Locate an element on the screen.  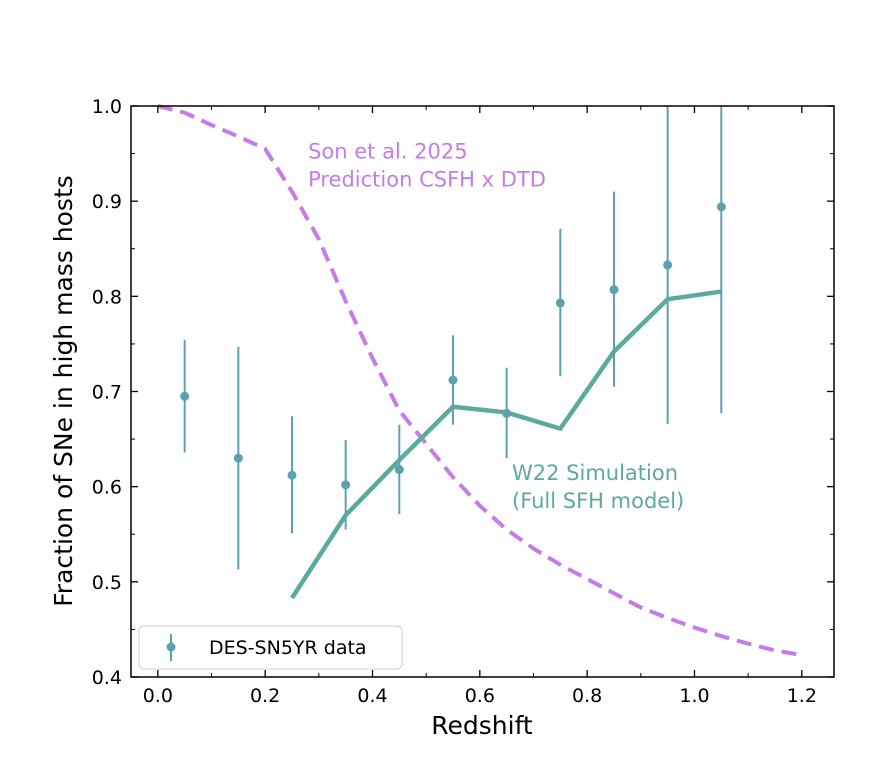
x-tick-label: 0.0 is located at coordinates (158, 696).